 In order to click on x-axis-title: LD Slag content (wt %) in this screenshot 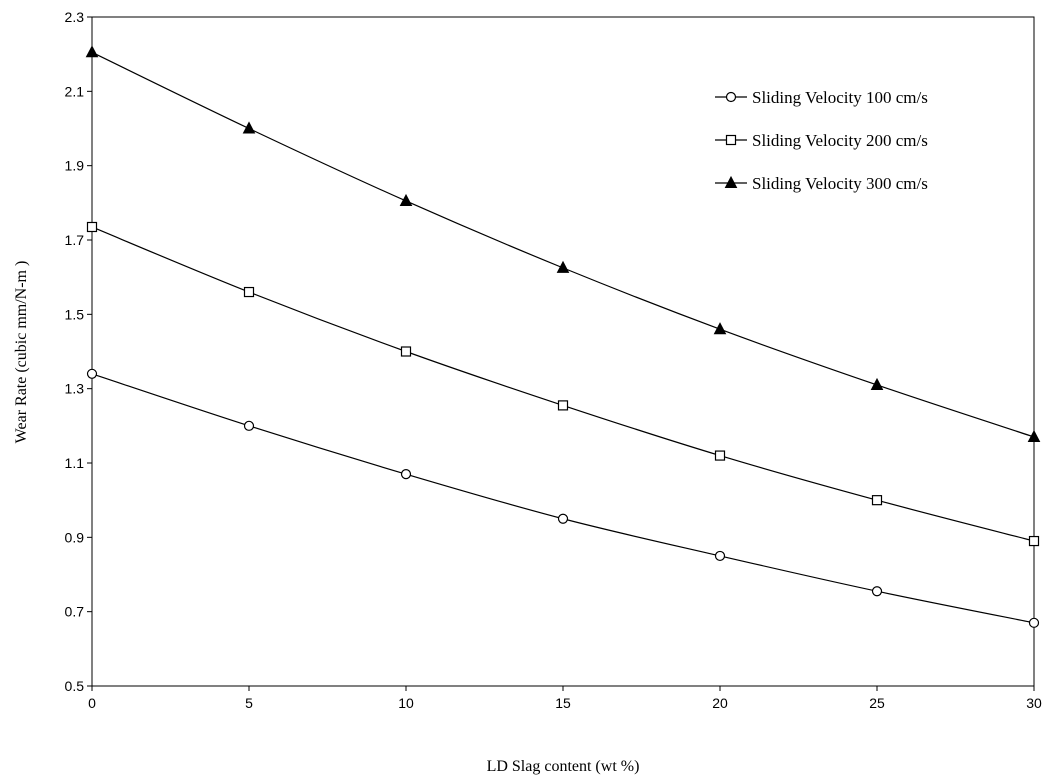, I will do `click(563, 766)`.